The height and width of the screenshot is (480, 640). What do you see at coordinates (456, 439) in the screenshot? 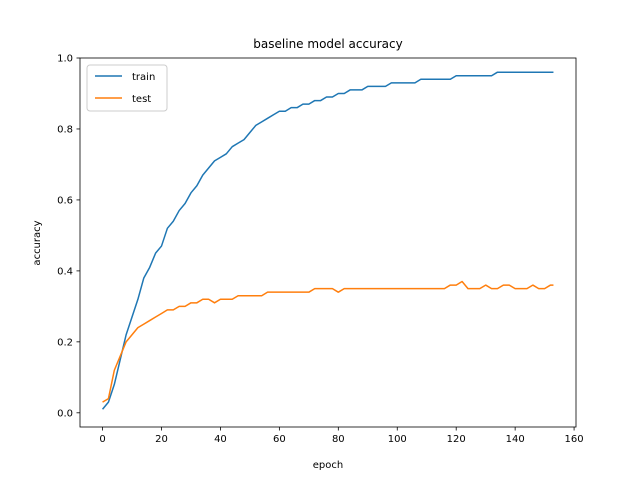
I see `x-tick-label: 120` at bounding box center [456, 439].